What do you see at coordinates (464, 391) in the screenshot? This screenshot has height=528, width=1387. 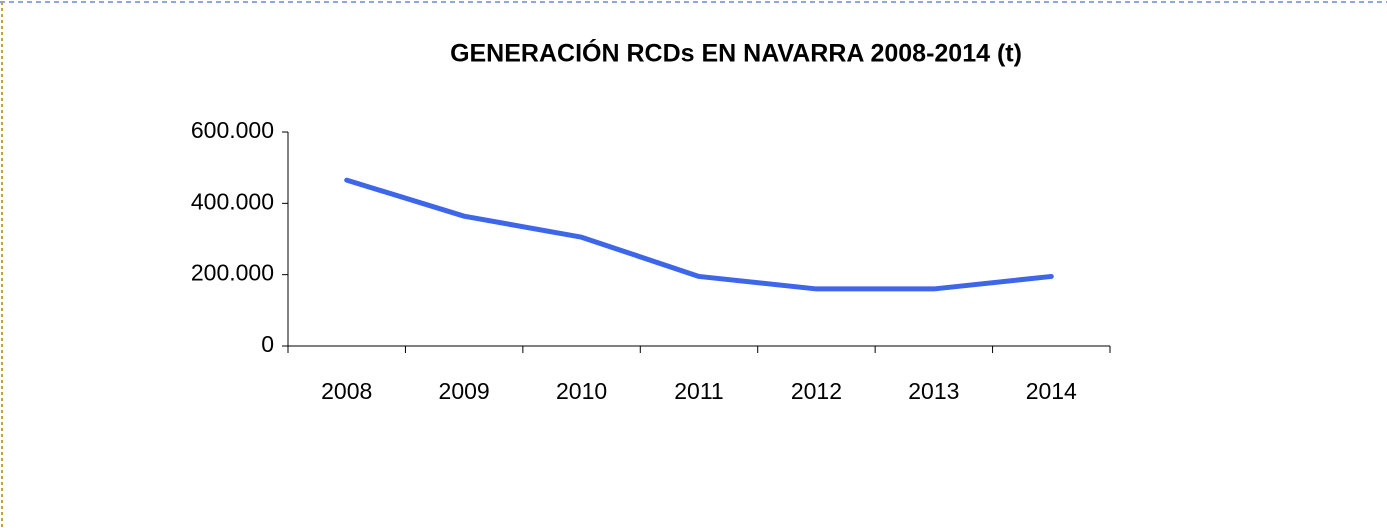 I see `x-tick-label: 2009` at bounding box center [464, 391].